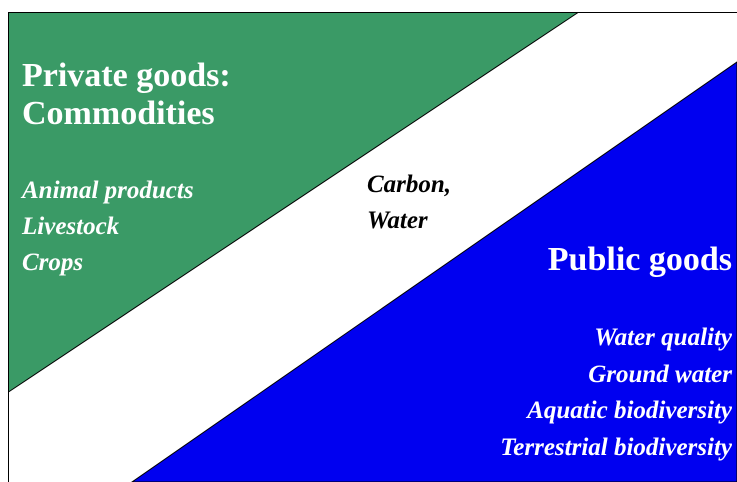 This screenshot has width=737, height=482. I want to click on public-title: Public goods, so click(640, 259).